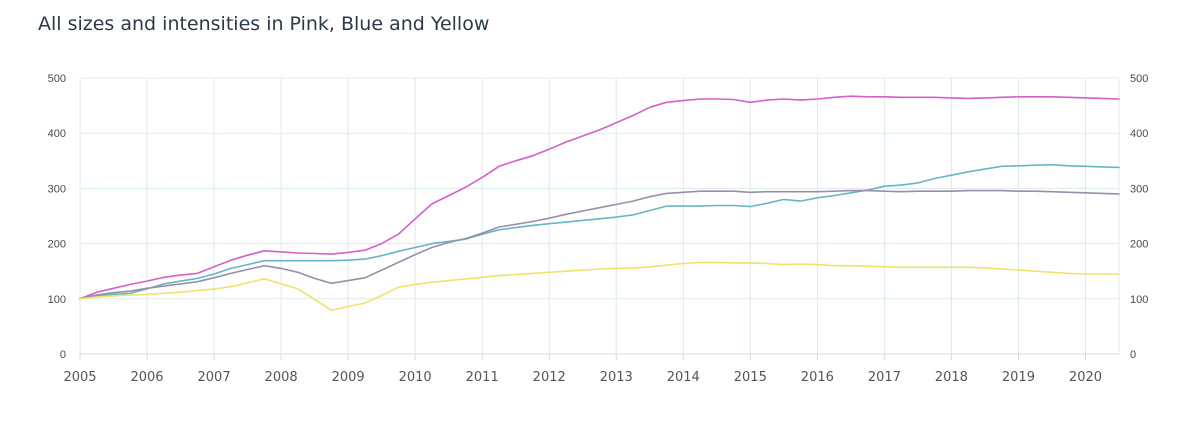  What do you see at coordinates (415, 377) in the screenshot?
I see `x-tick-label: 2010` at bounding box center [415, 377].